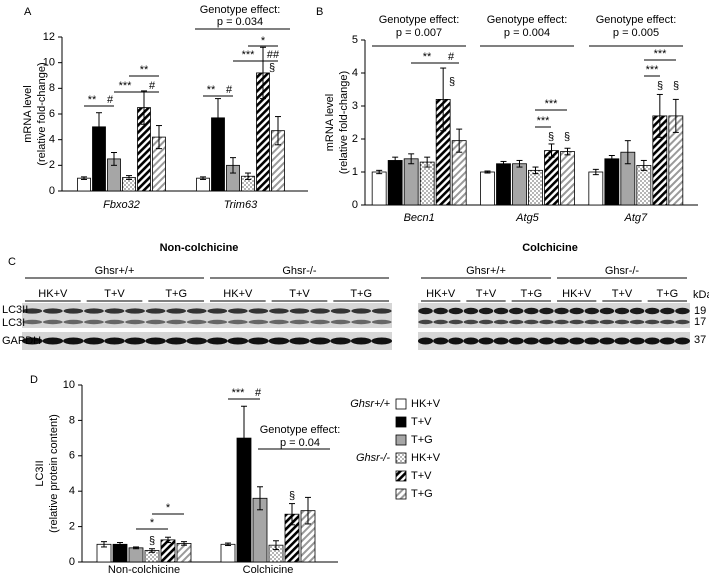 This screenshot has height=576, width=709. I want to click on annotation: ***, so click(661, 54).